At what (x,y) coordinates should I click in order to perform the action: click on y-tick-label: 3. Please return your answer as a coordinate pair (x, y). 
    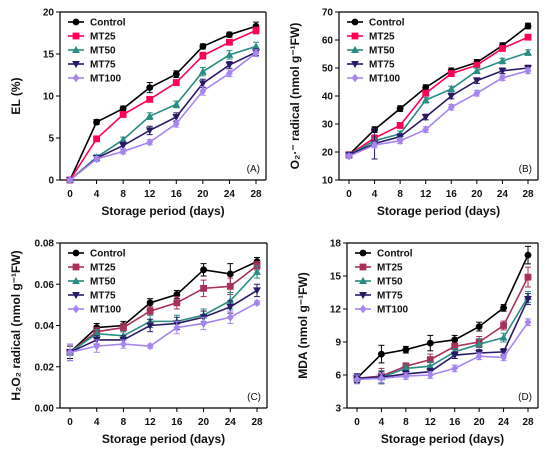
    Looking at the image, I should click on (338, 409).